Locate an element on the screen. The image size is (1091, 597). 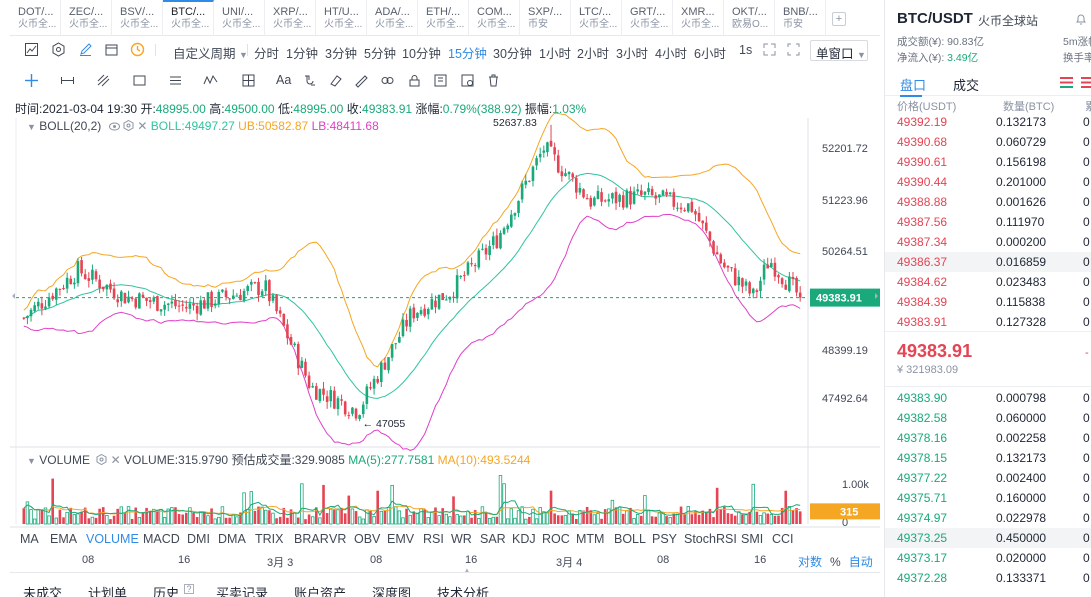
chart-type-icon is located at coordinates (31, 49).